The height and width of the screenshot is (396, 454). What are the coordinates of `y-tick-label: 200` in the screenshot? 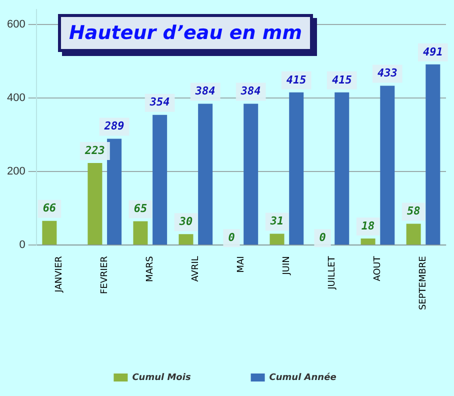 It's located at (16, 172).